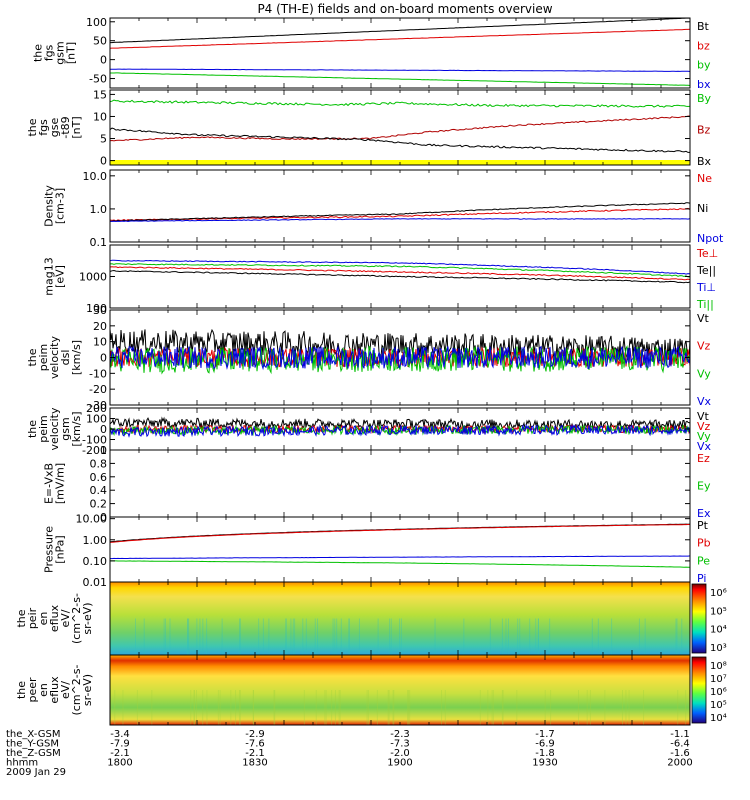  Describe the element at coordinates (718, 648) in the screenshot. I see `colorbar-tick-label: 10³` at that location.